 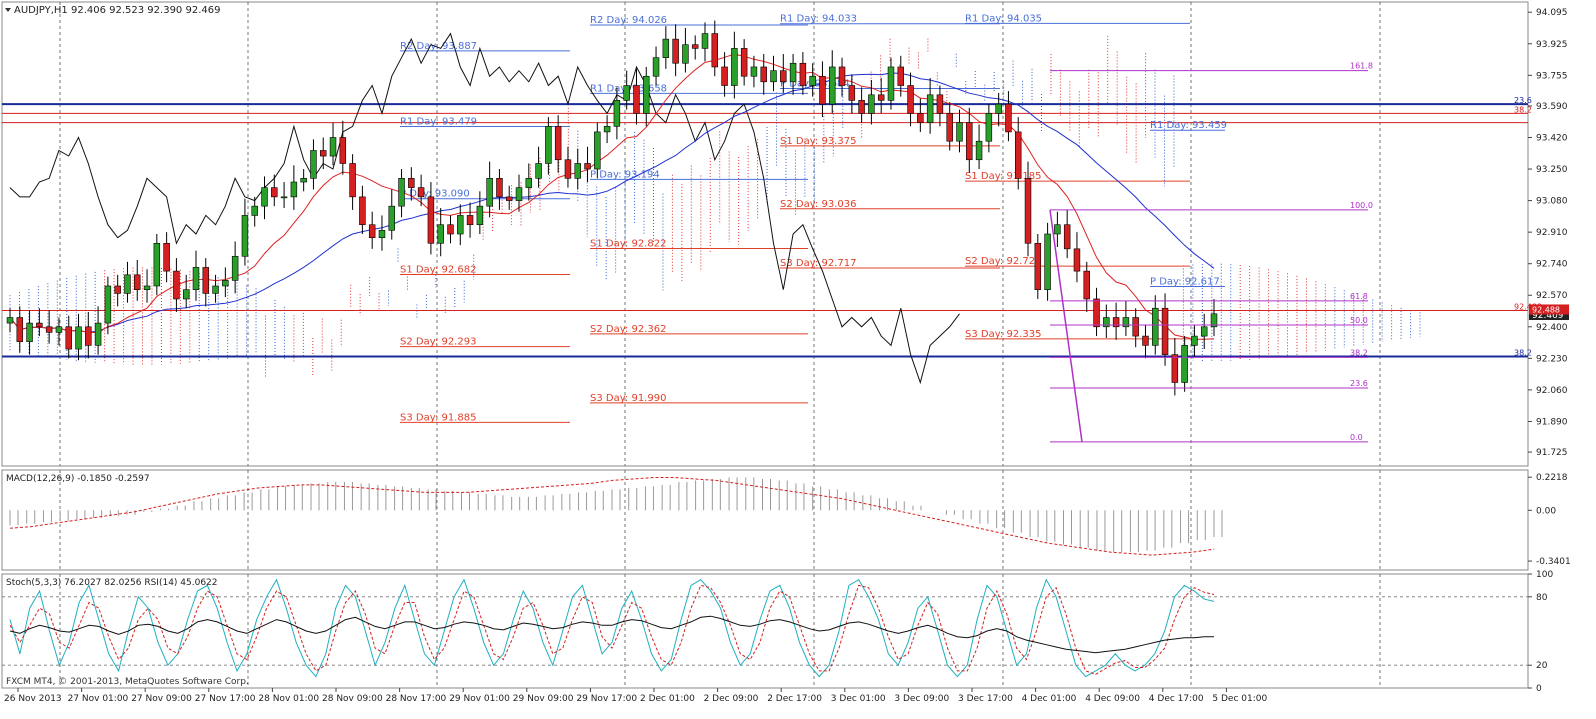 I want to click on y-tick-label: 93.925, so click(x=1552, y=45).